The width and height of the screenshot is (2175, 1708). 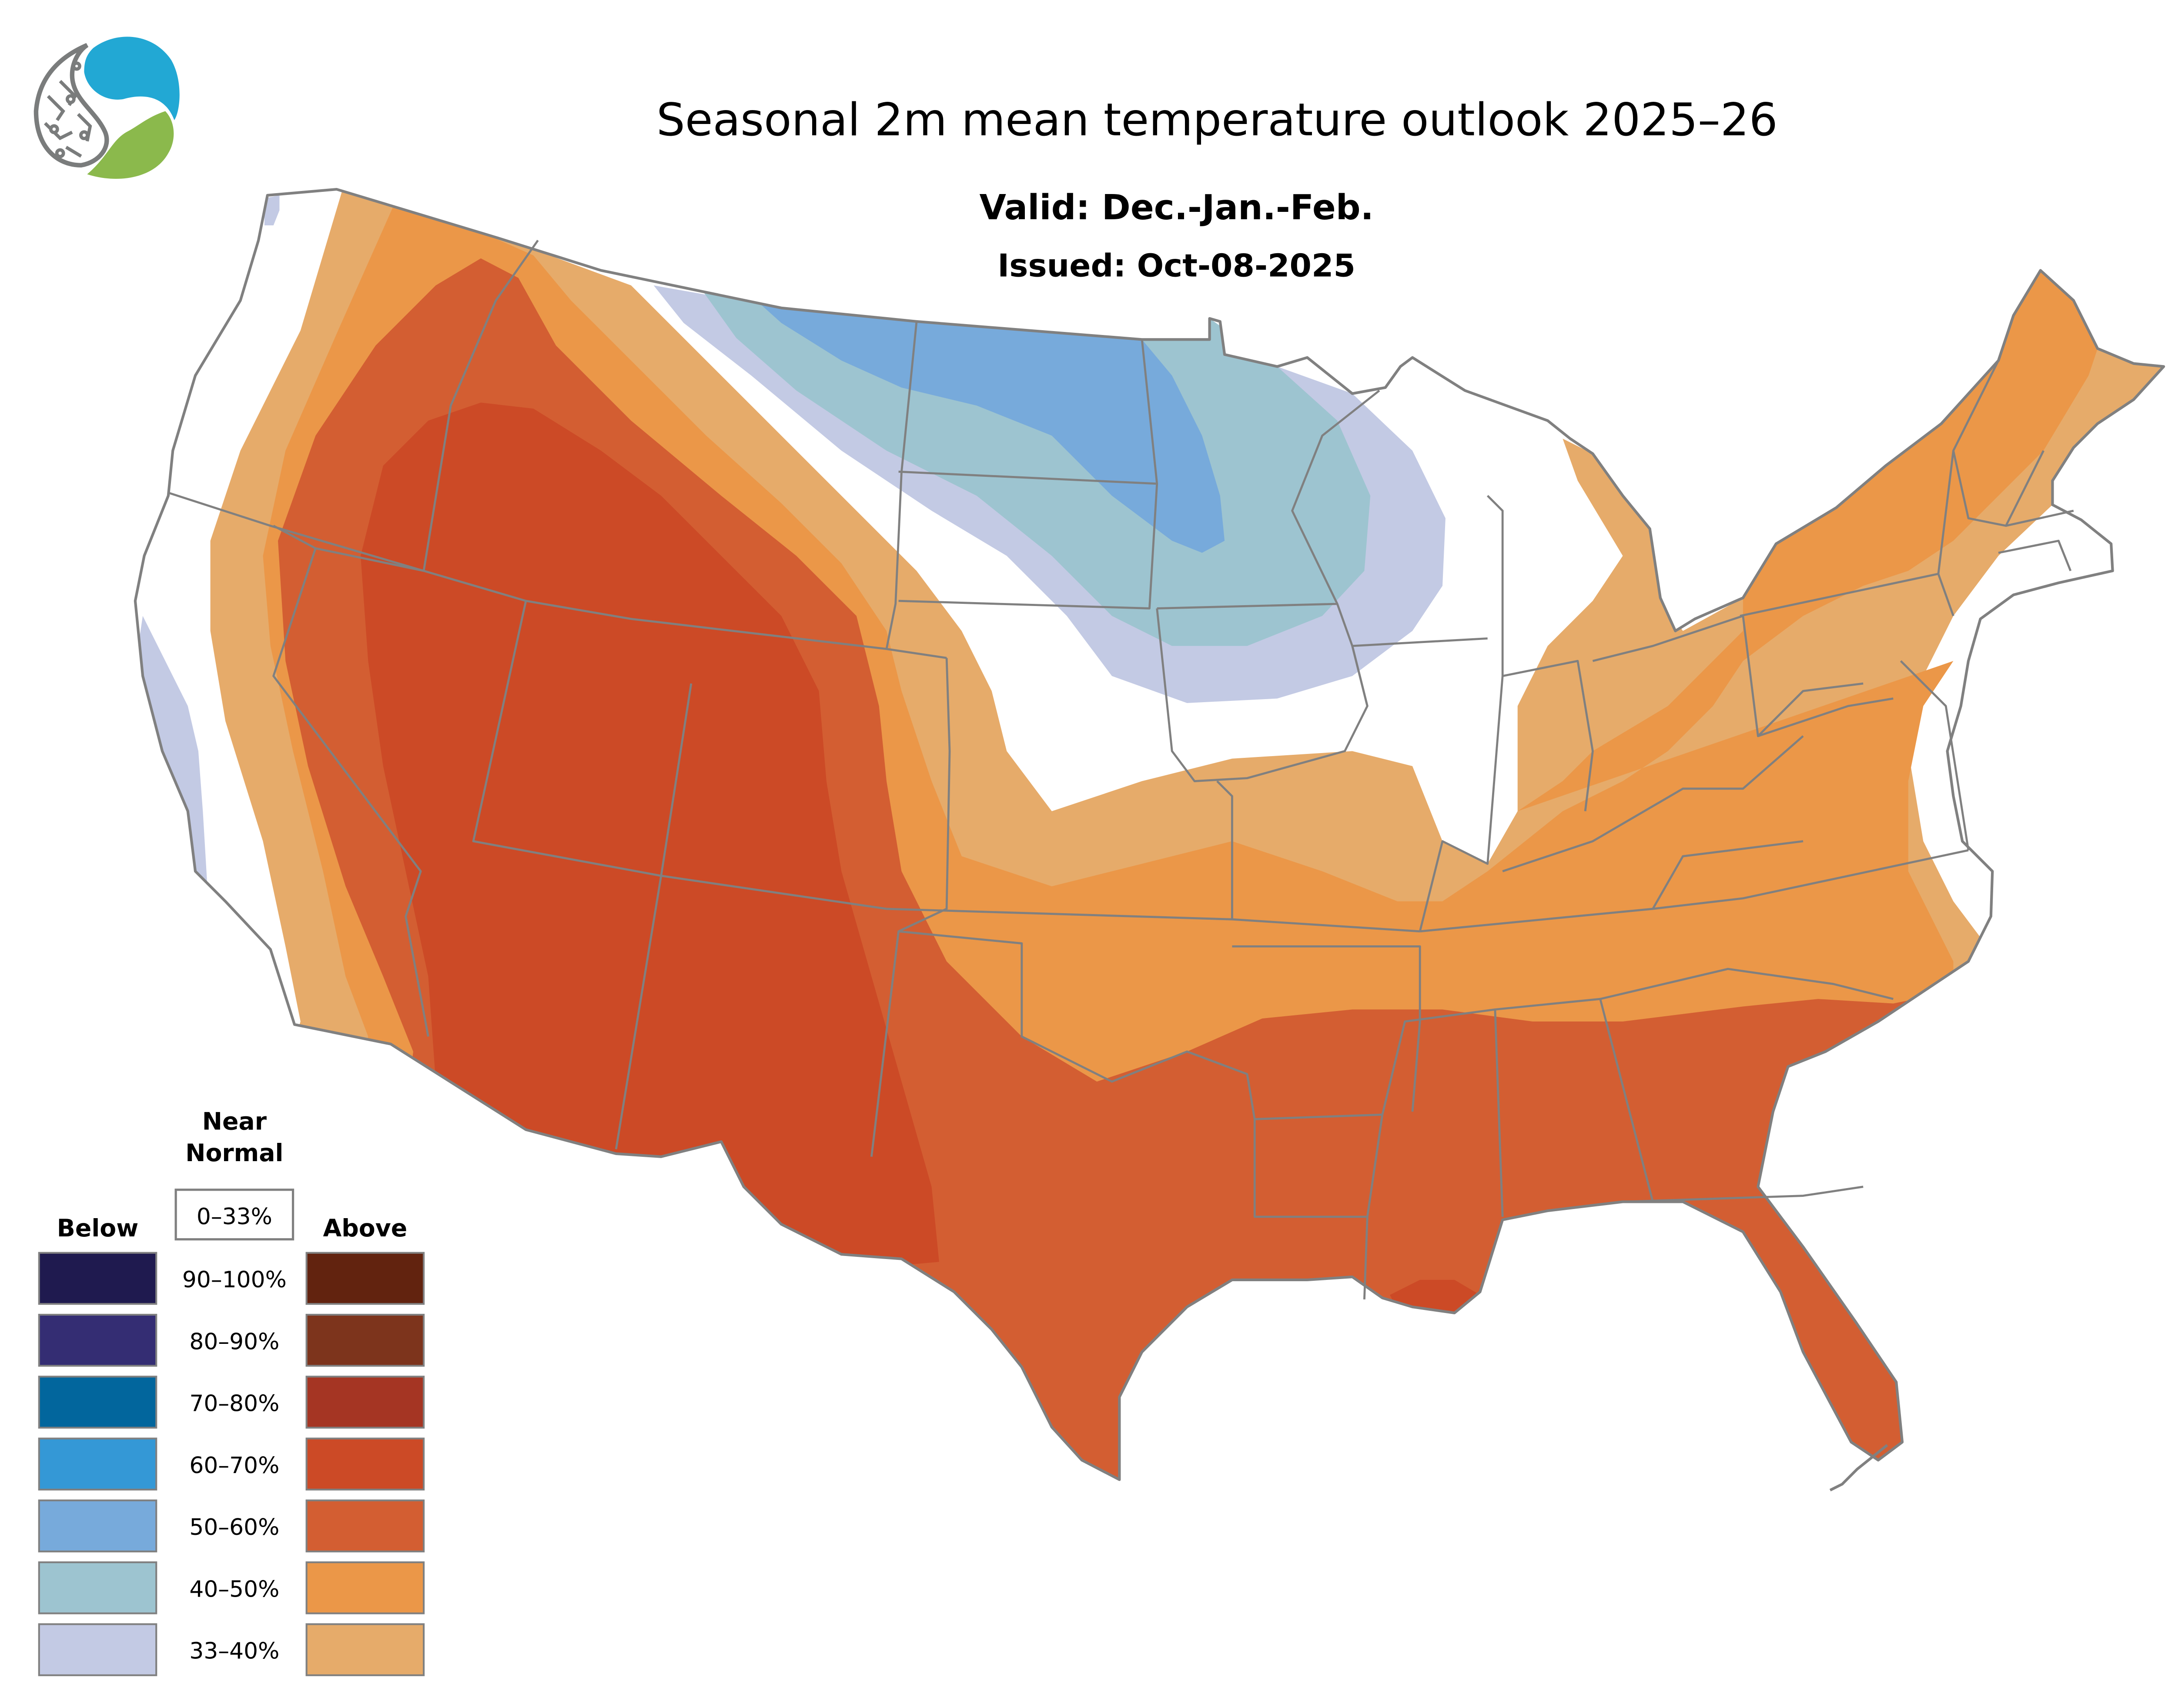 What do you see at coordinates (234, 1404) in the screenshot?
I see `legend-bin-label: 70–80%` at bounding box center [234, 1404].